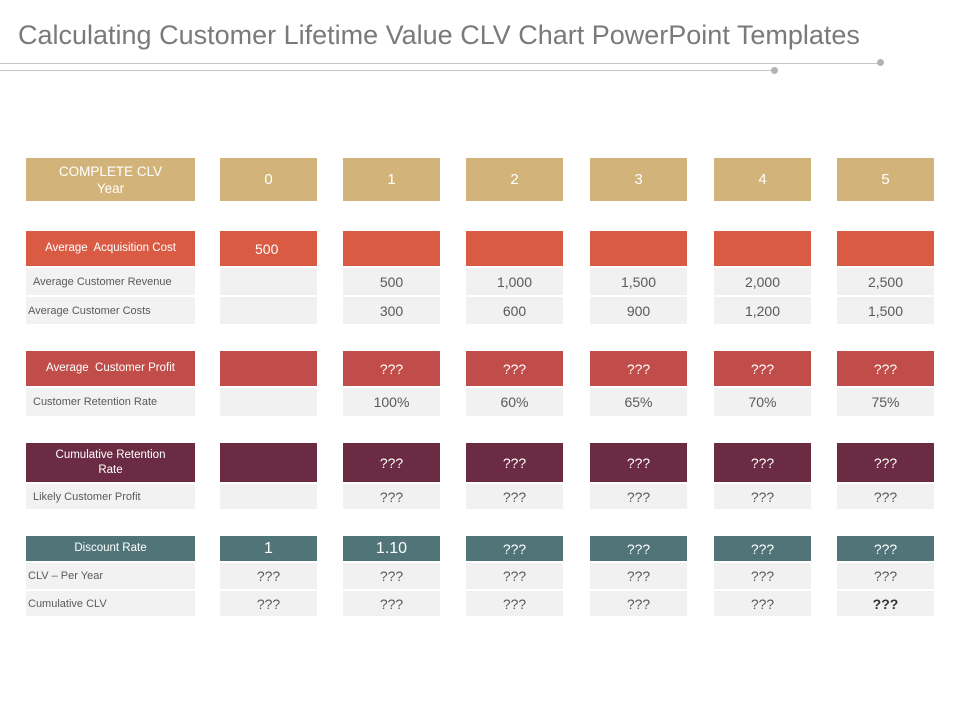 This screenshot has width=960, height=720. What do you see at coordinates (110, 402) in the screenshot?
I see `retention-rate-label: Customer Retention Rate` at bounding box center [110, 402].